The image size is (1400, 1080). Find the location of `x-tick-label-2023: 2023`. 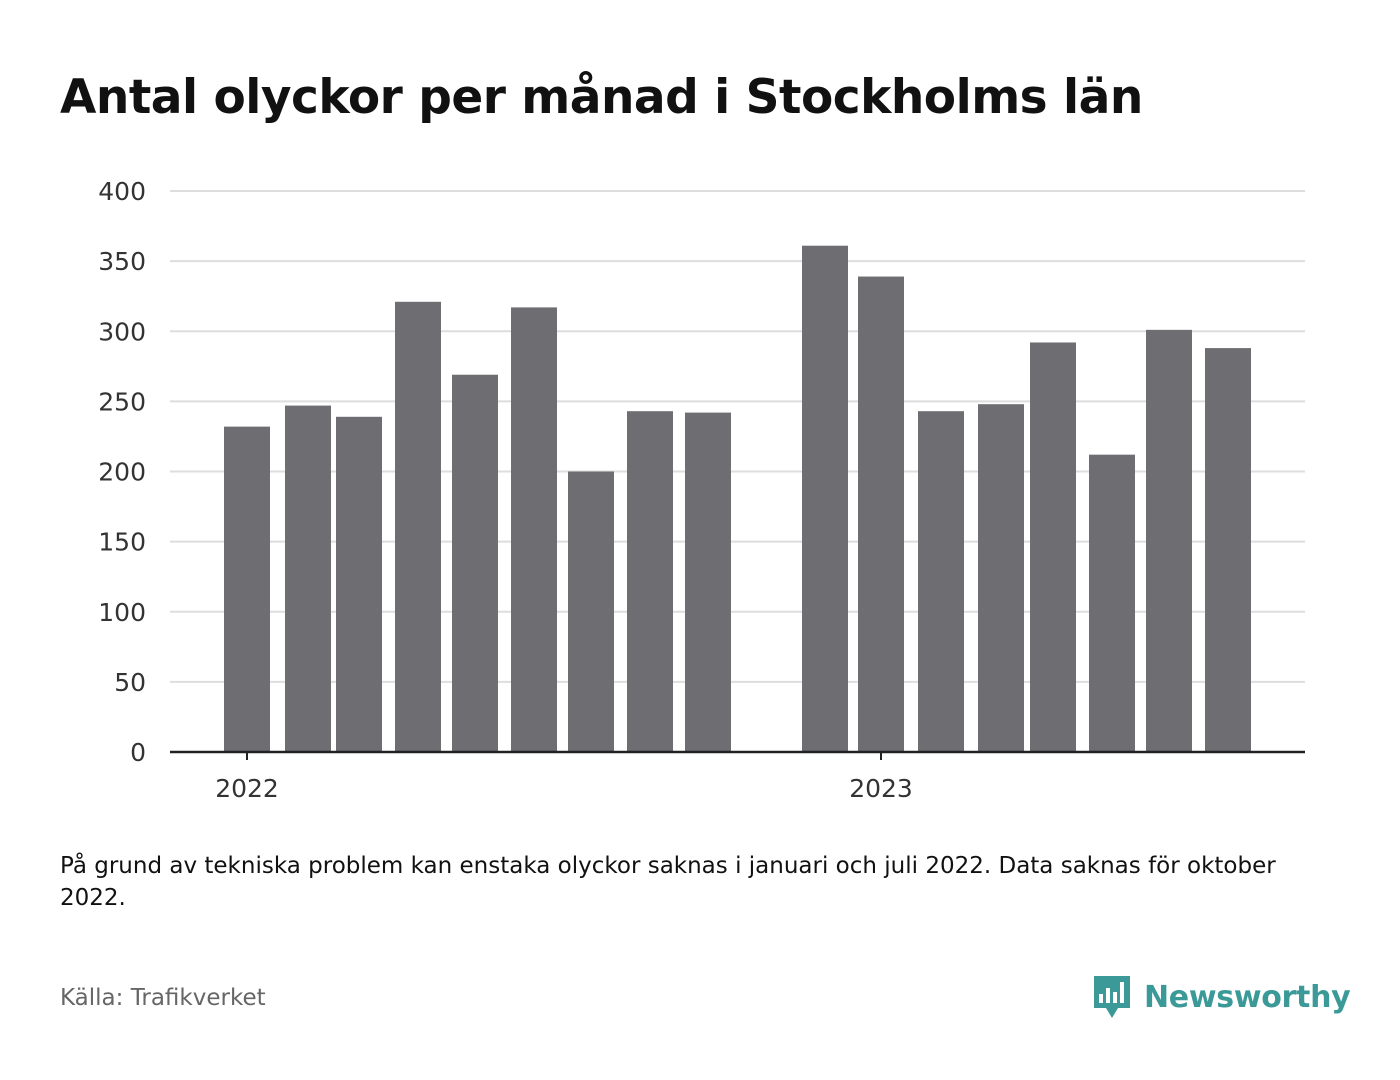

x-tick-label-2023: 2023 is located at coordinates (881, 788).